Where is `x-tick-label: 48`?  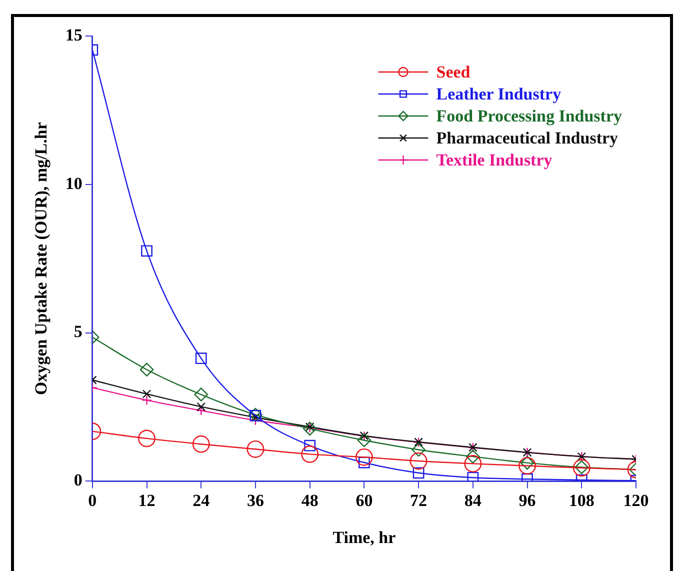 x-tick-label: 48 is located at coordinates (309, 500).